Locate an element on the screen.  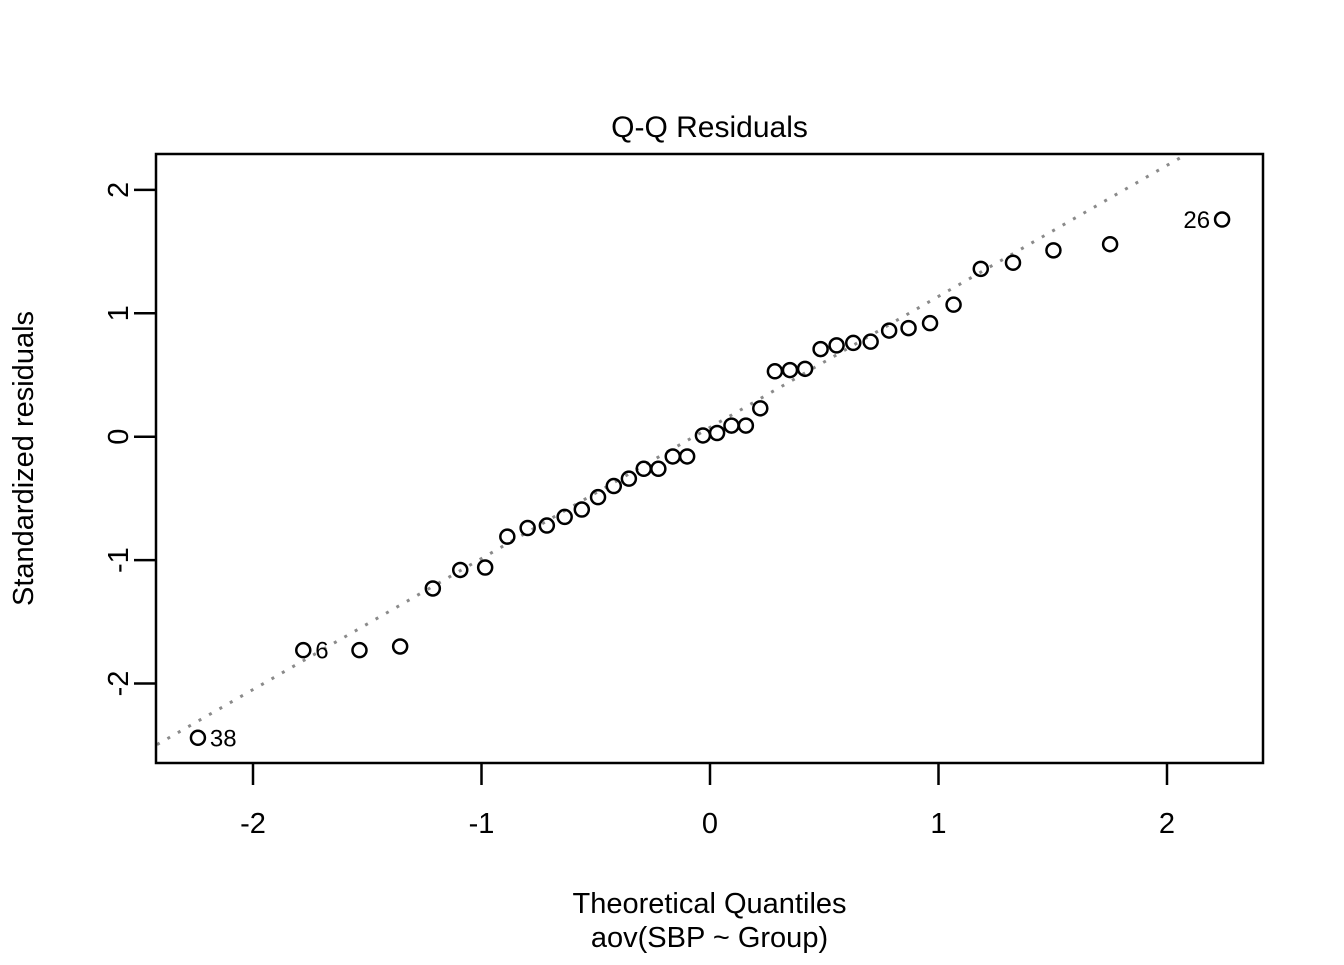
chart-title: Q-Q Residuals is located at coordinates (709, 127).